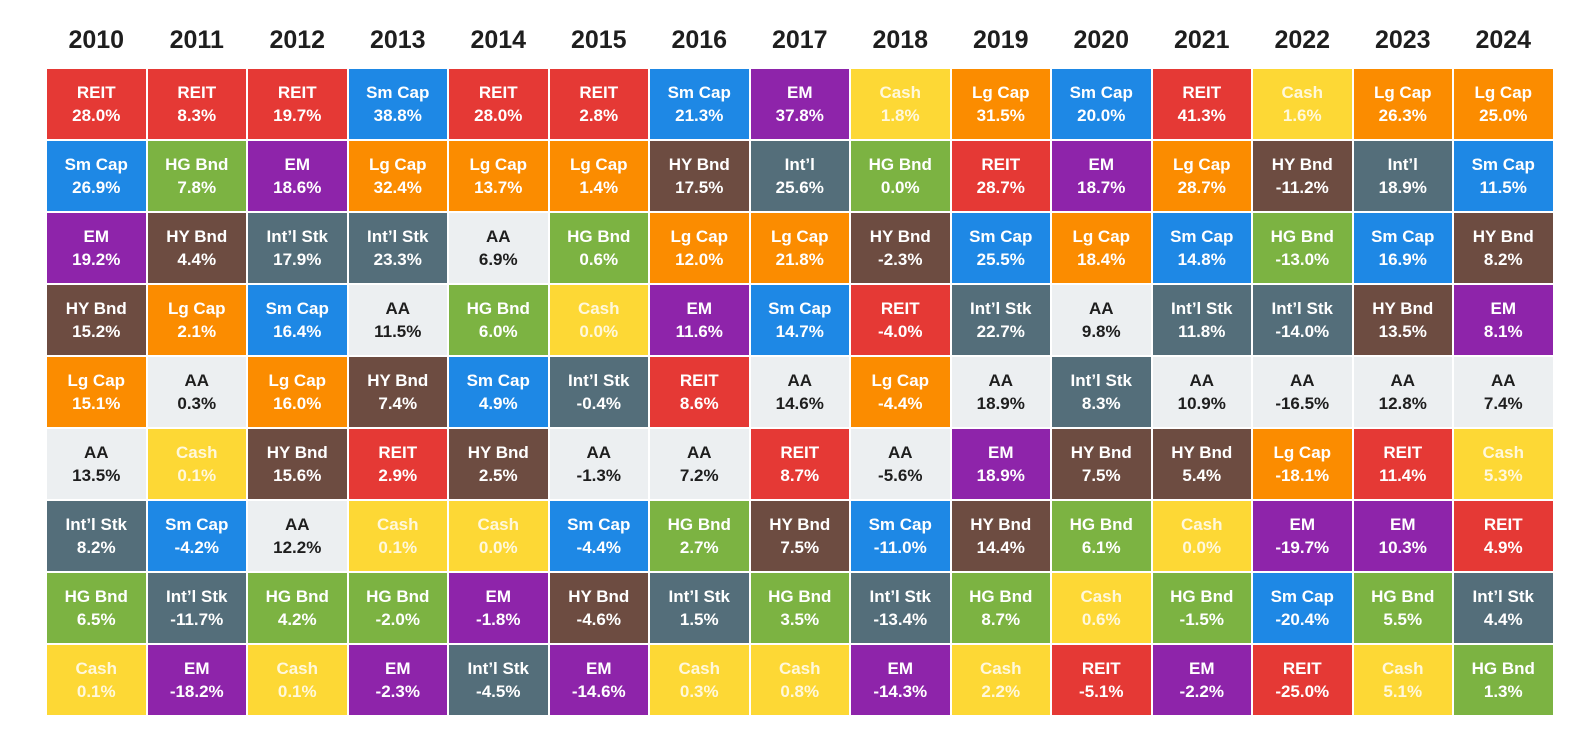 This screenshot has height=745, width=1570. I want to click on cell-2022-lg-cap: Lg Cap -18.1%, so click(1302, 464).